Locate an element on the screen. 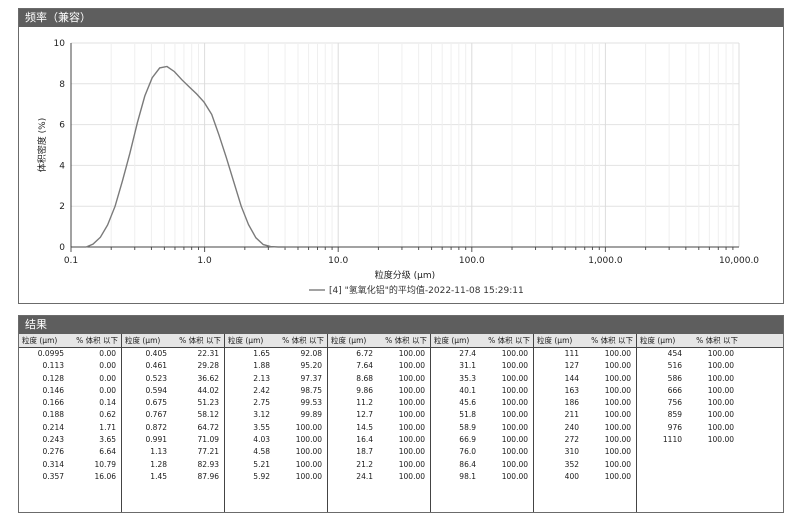  size-value: 0.675 is located at coordinates (156, 403).